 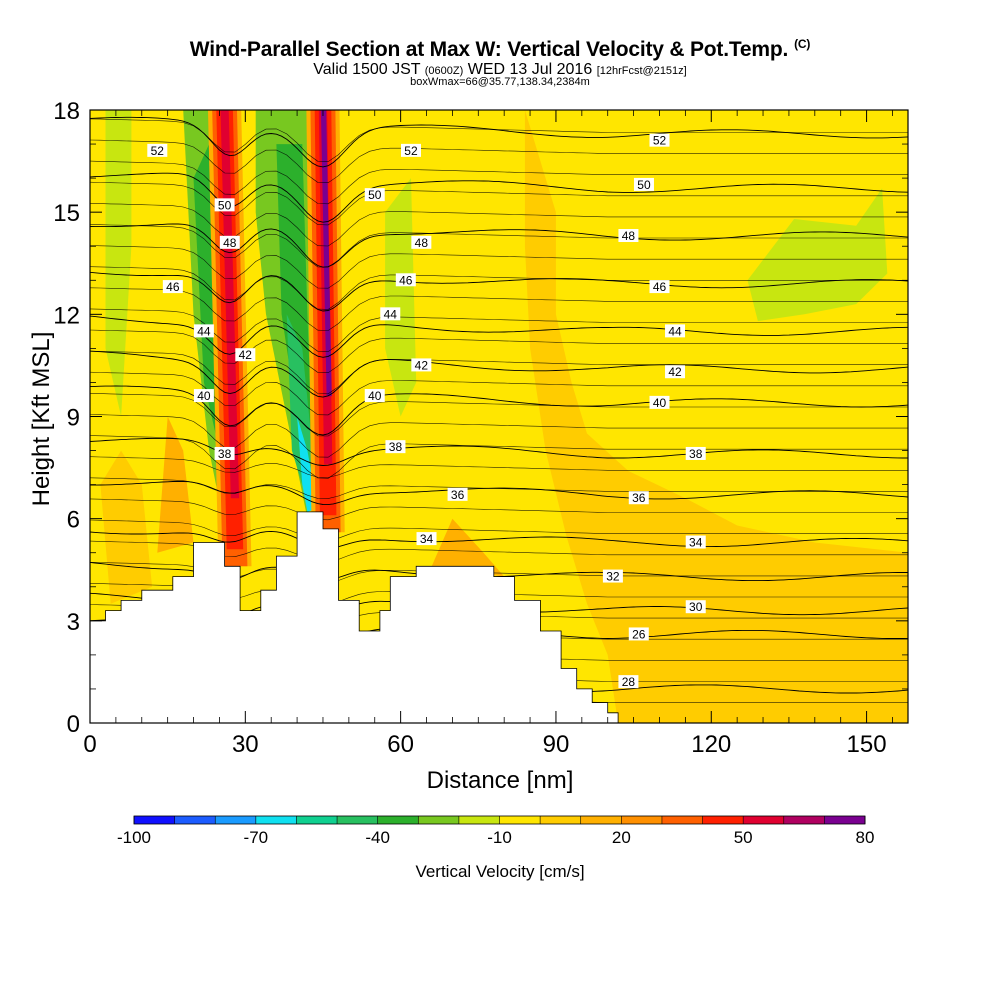 I want to click on colorbar-label: Vertical Velocity [cm/s], so click(x=500, y=871).